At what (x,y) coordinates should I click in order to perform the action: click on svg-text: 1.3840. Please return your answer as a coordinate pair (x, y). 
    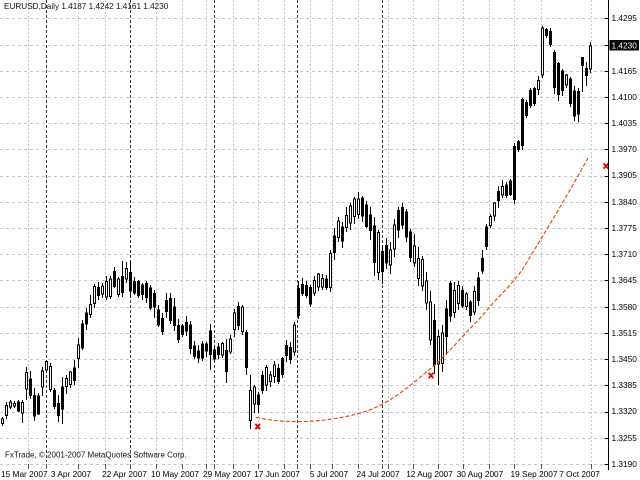
    Looking at the image, I should click on (625, 202).